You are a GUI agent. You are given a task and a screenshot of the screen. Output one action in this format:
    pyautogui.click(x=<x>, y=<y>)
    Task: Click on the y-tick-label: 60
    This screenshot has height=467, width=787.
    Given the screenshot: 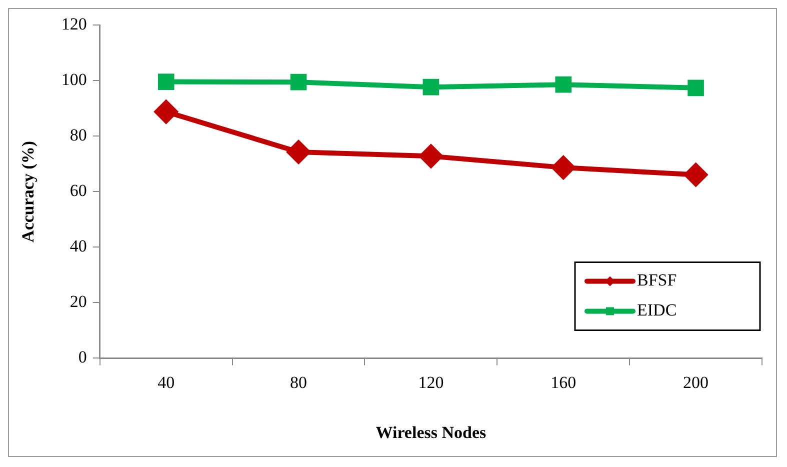 What is the action you would take?
    pyautogui.click(x=78, y=190)
    